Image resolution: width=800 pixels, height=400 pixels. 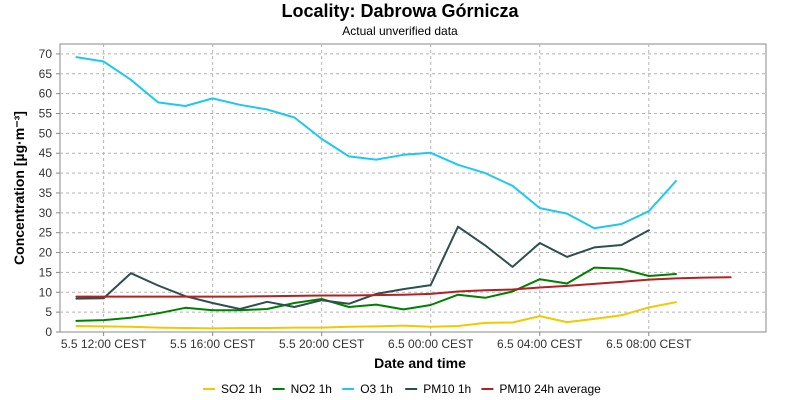 I want to click on y-axis-ticks: 0 5 10 15 20 25 30 35 40 45 50 55 60 65 70, so click(x=49, y=193).